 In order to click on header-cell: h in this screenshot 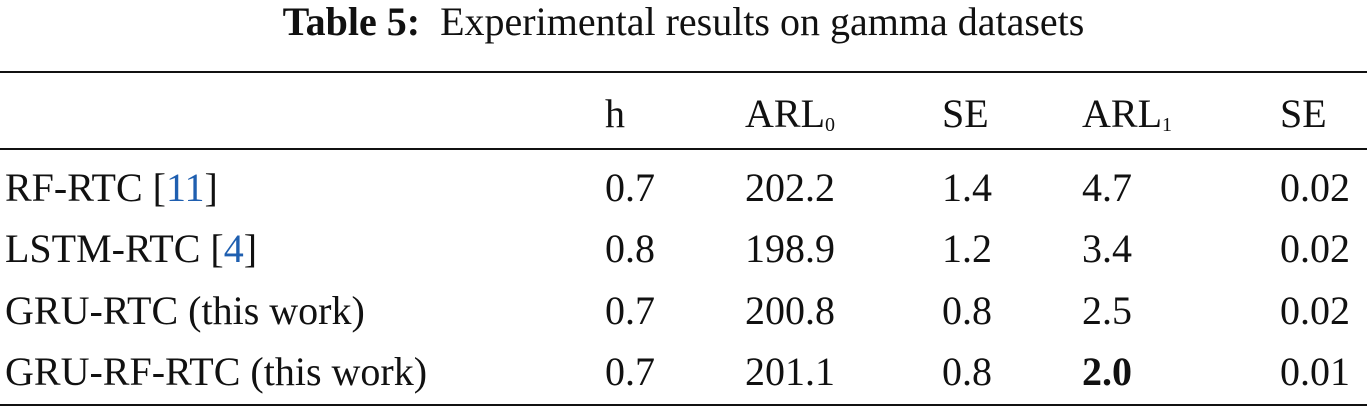, I will do `click(615, 114)`.